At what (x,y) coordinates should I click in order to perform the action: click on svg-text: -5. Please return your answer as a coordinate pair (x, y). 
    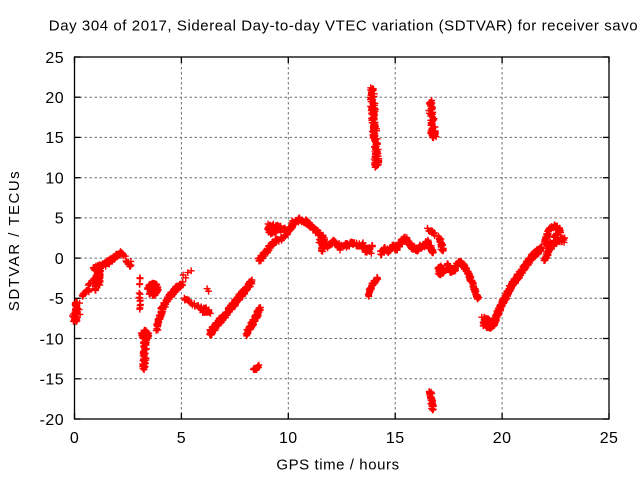
    Looking at the image, I should click on (56, 299).